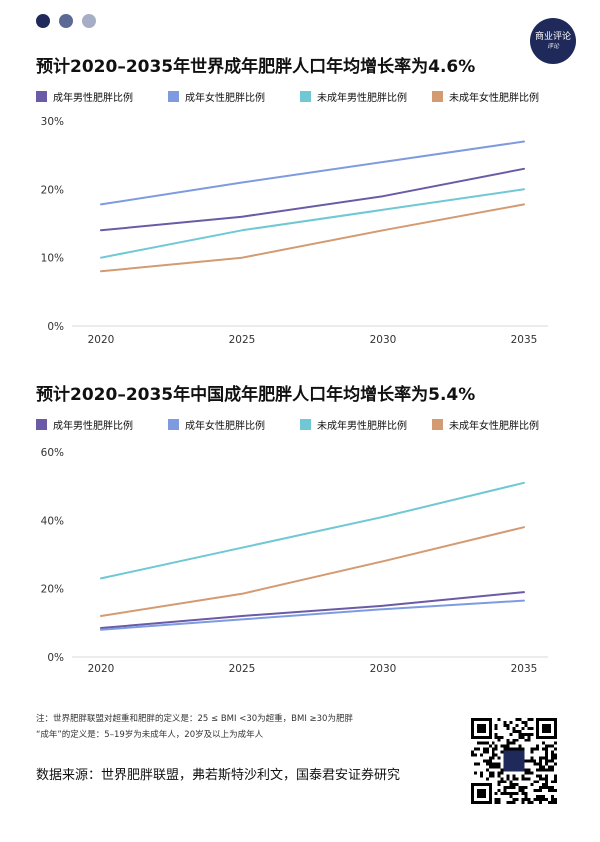  Describe the element at coordinates (225, 98) in the screenshot. I see `legend-label: 成年女性肥胖比例` at that location.